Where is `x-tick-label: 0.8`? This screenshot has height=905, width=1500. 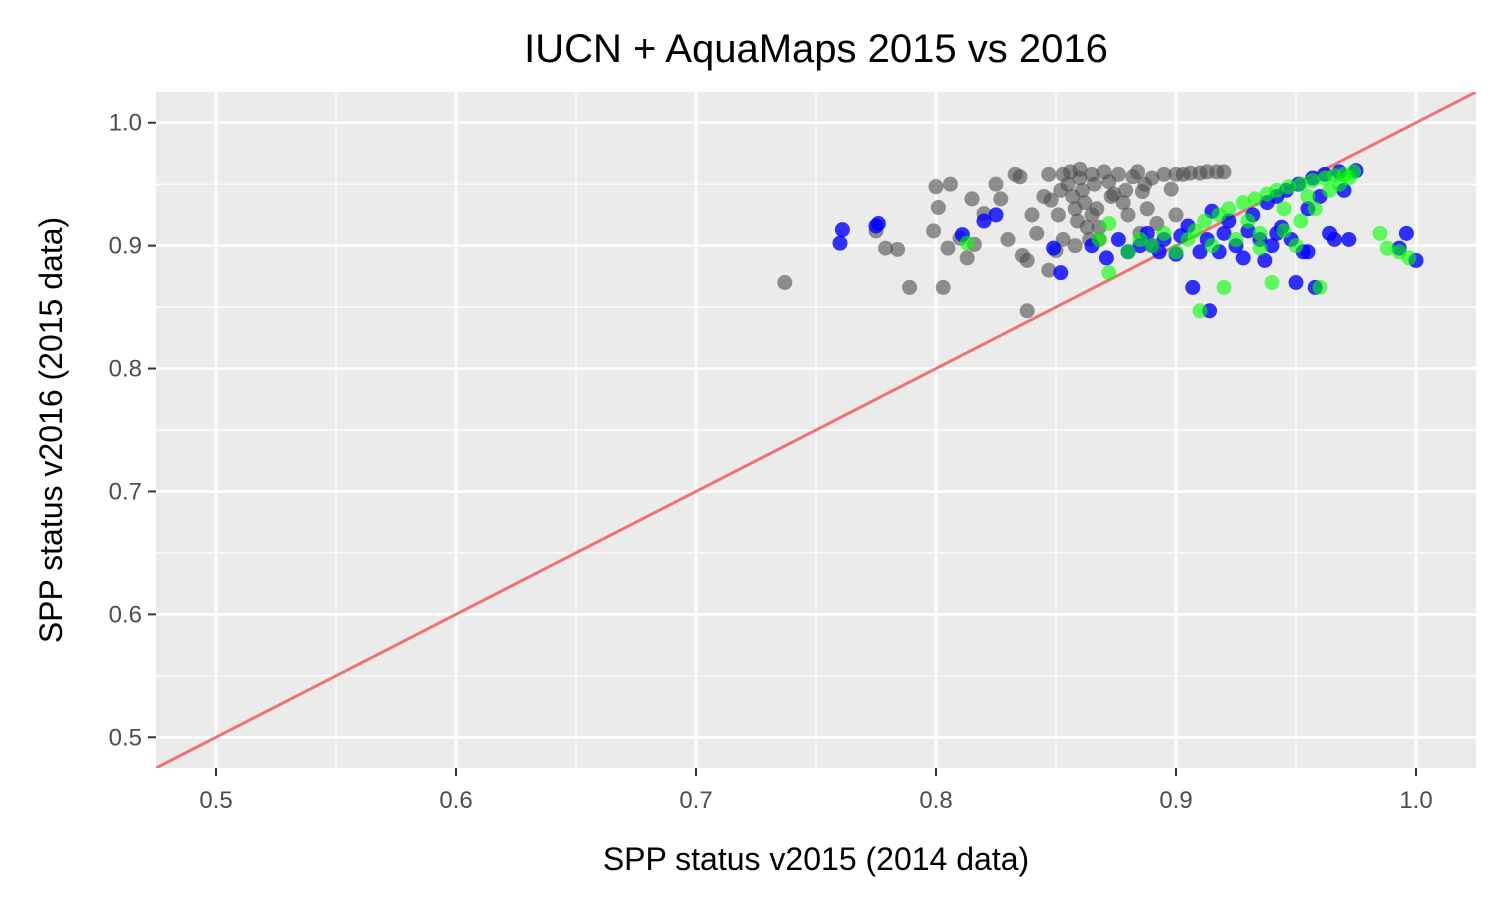 x-tick-label: 0.8 is located at coordinates (935, 800).